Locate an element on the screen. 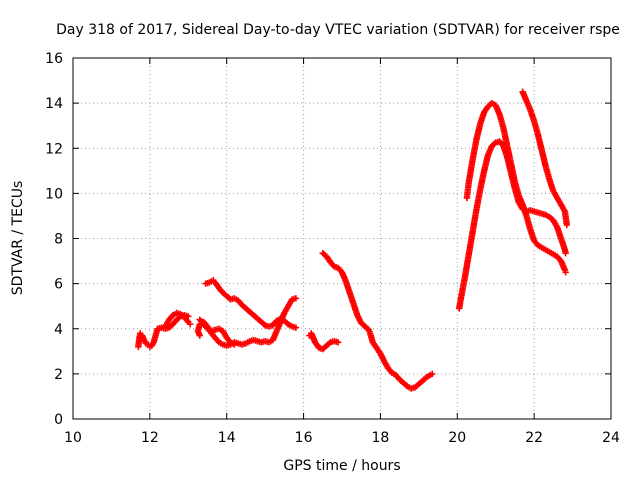 Image resolution: width=640 pixels, height=480 pixels. y-tick-label: 16 is located at coordinates (54, 59).